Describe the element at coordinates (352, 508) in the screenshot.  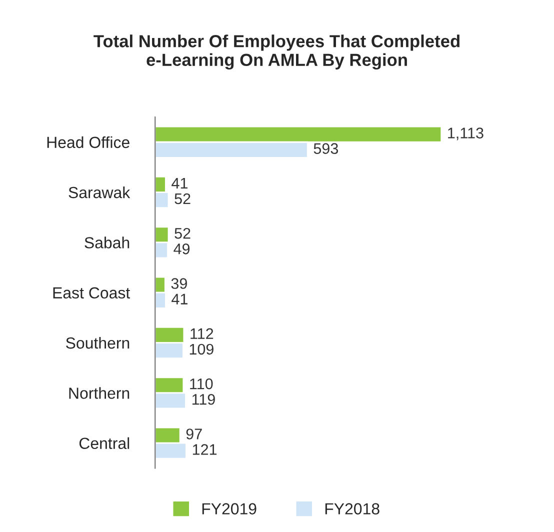
I see `legend-label: FY2018` at that location.